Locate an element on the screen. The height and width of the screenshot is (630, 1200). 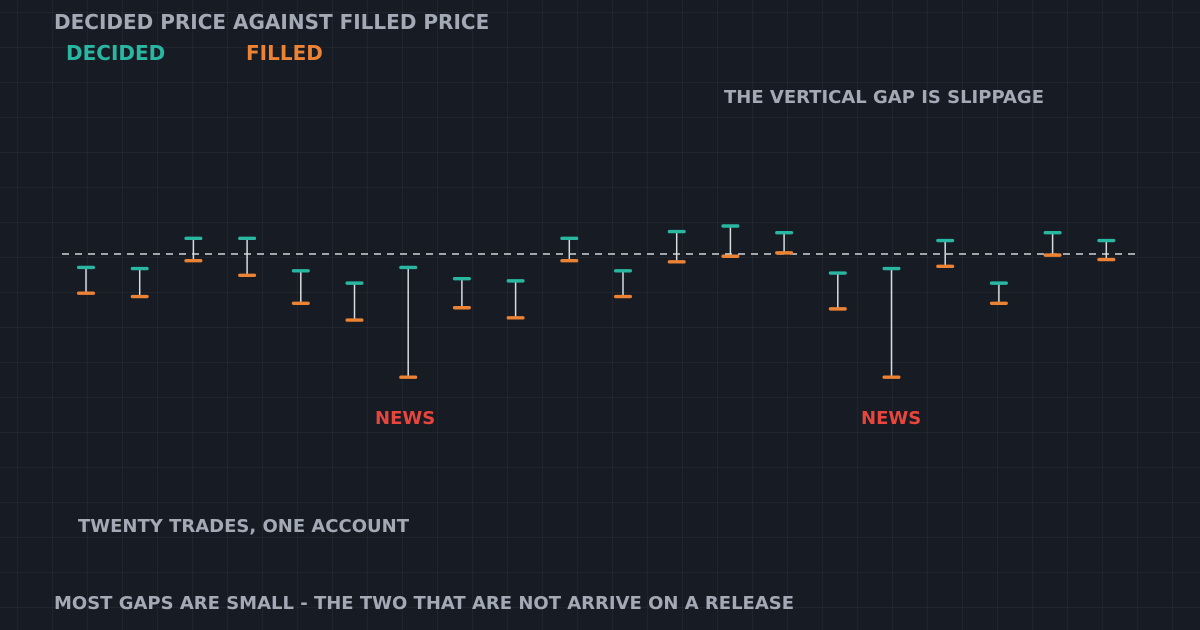
legend-decided: DECIDED is located at coordinates (116, 53).